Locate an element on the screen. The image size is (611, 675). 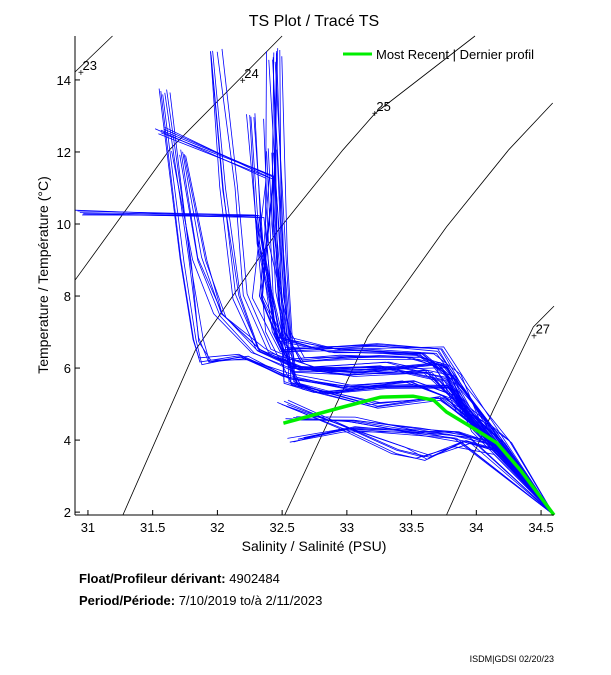
float-info: Float/Profileur dérivant: 4902484 is located at coordinates (179, 578).